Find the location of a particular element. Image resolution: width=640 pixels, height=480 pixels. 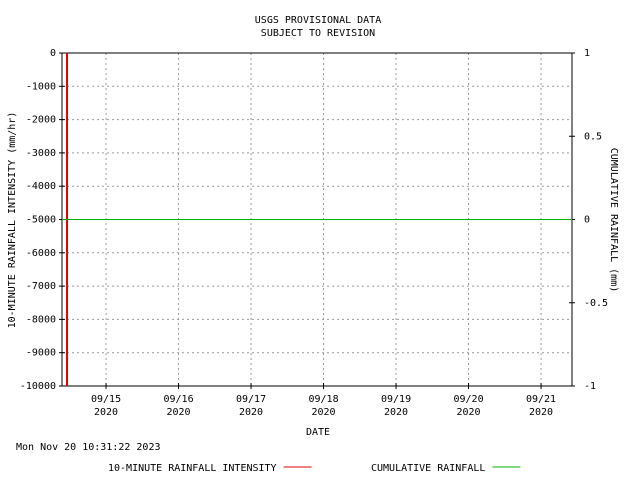

chart-title: USGS PROVISIONAL DATA is located at coordinates (318, 20).